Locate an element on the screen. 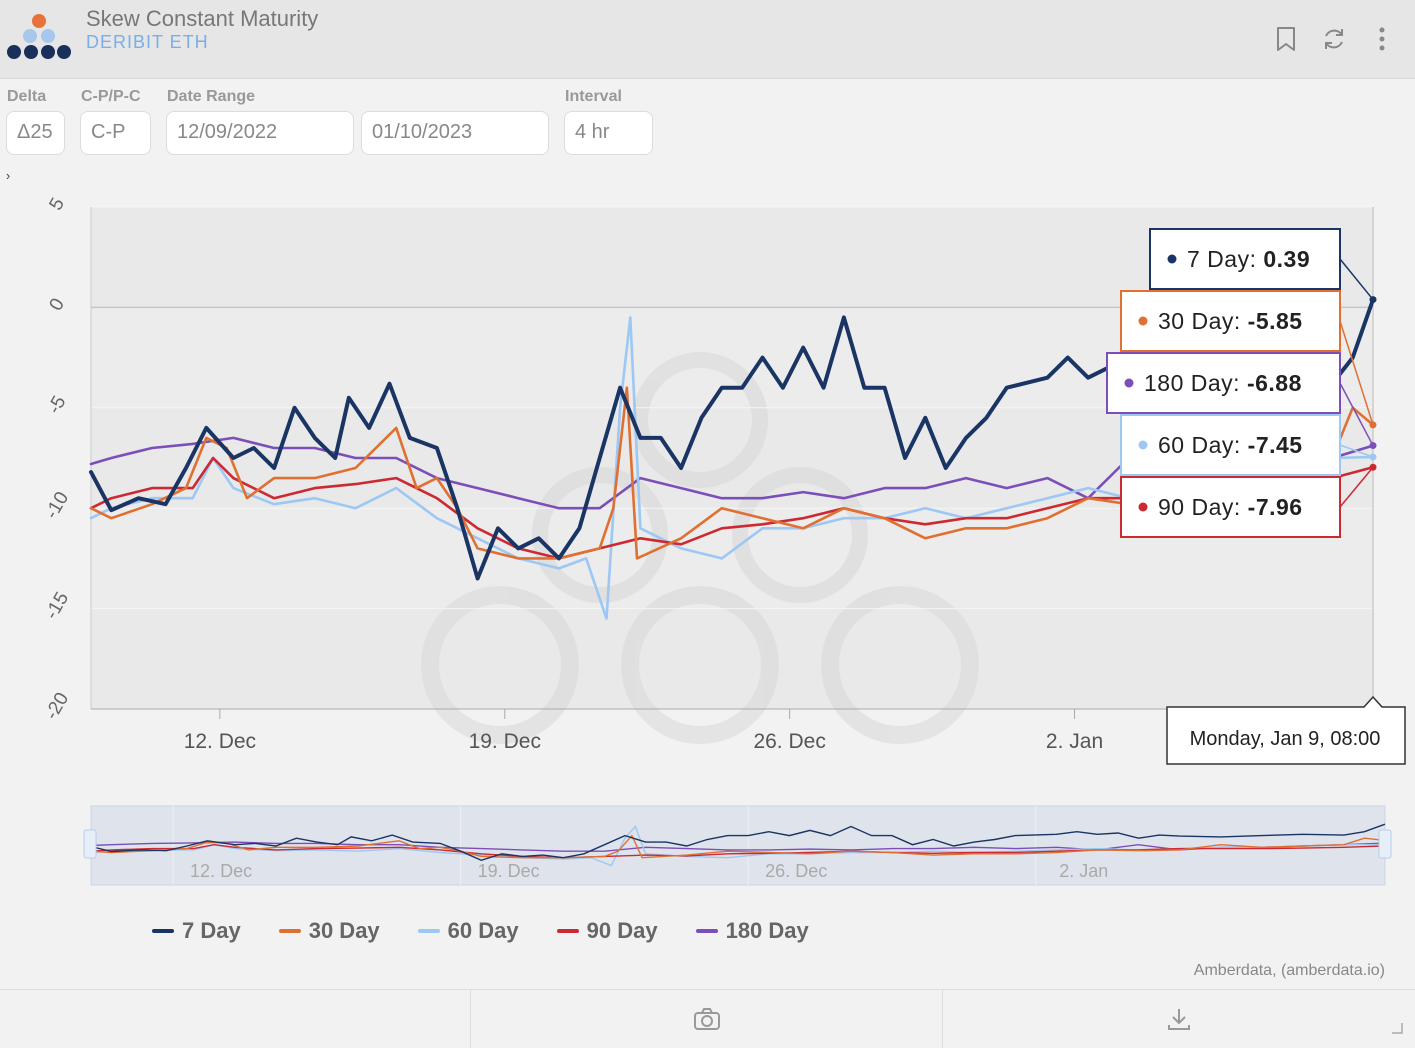 The height and width of the screenshot is (1048, 1415). footer-empty-cell is located at coordinates (235, 1019).